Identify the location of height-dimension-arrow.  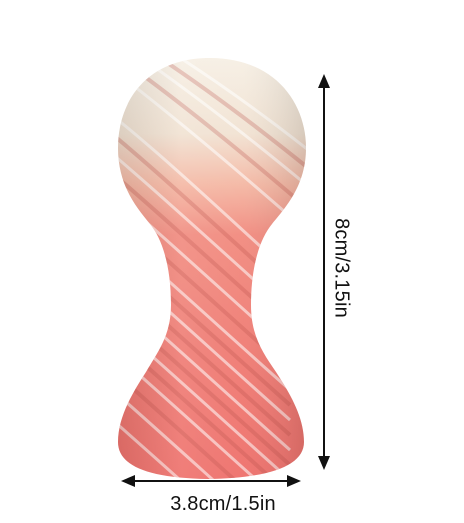
(324, 272).